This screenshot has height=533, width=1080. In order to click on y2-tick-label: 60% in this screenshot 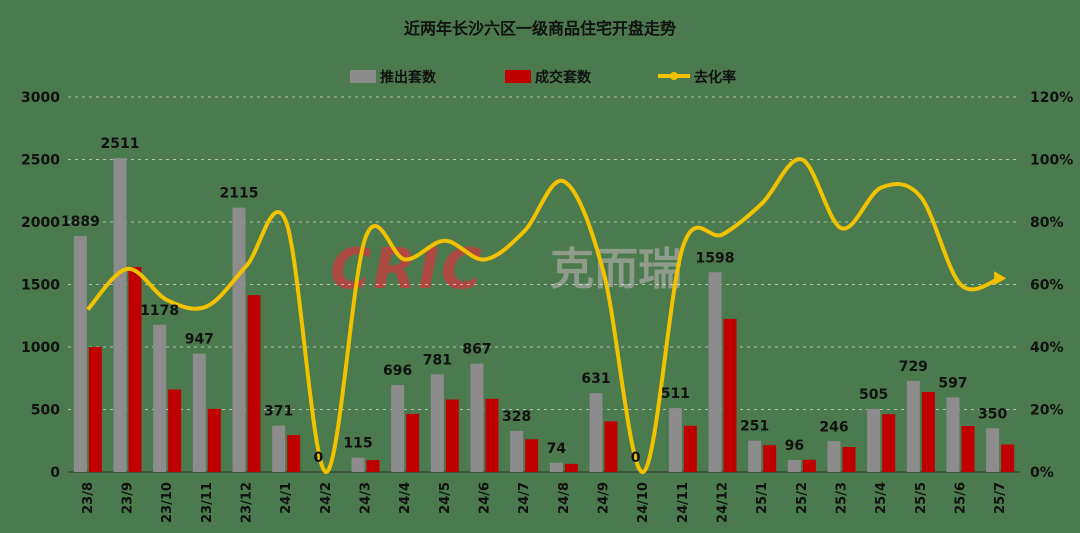, I will do `click(1047, 286)`.